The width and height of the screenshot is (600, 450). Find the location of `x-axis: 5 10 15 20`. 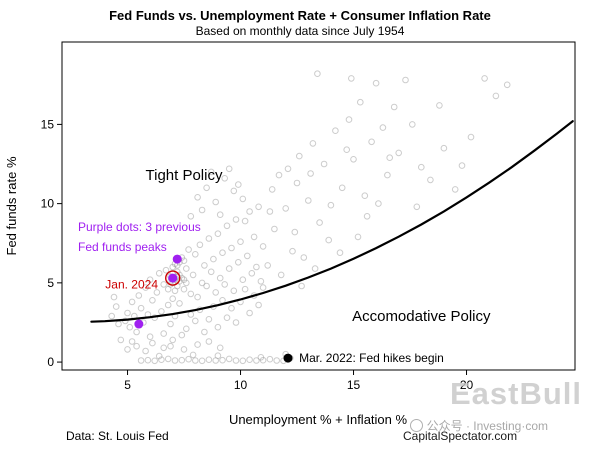

x-axis: 5 10 15 20 is located at coordinates (299, 381).